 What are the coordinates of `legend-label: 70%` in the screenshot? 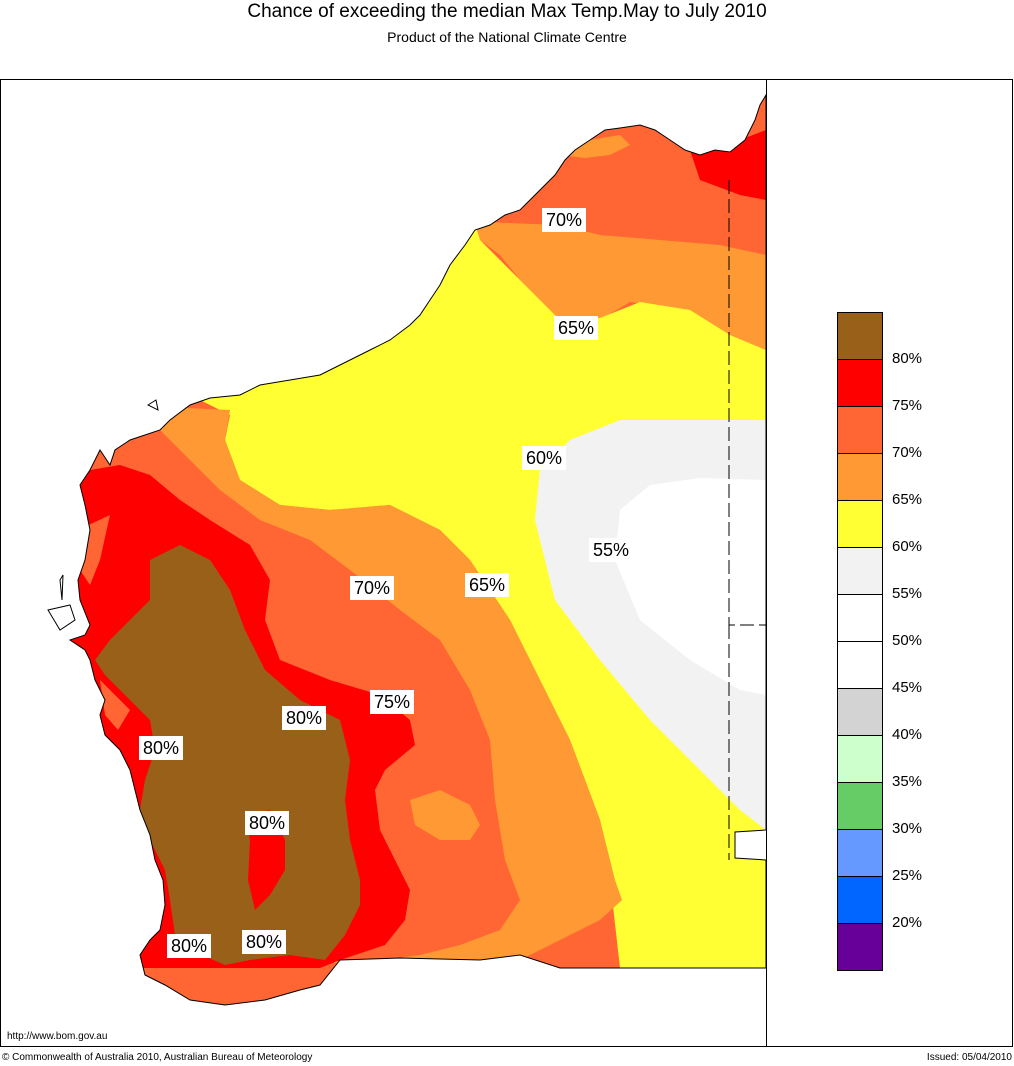 It's located at (907, 452).